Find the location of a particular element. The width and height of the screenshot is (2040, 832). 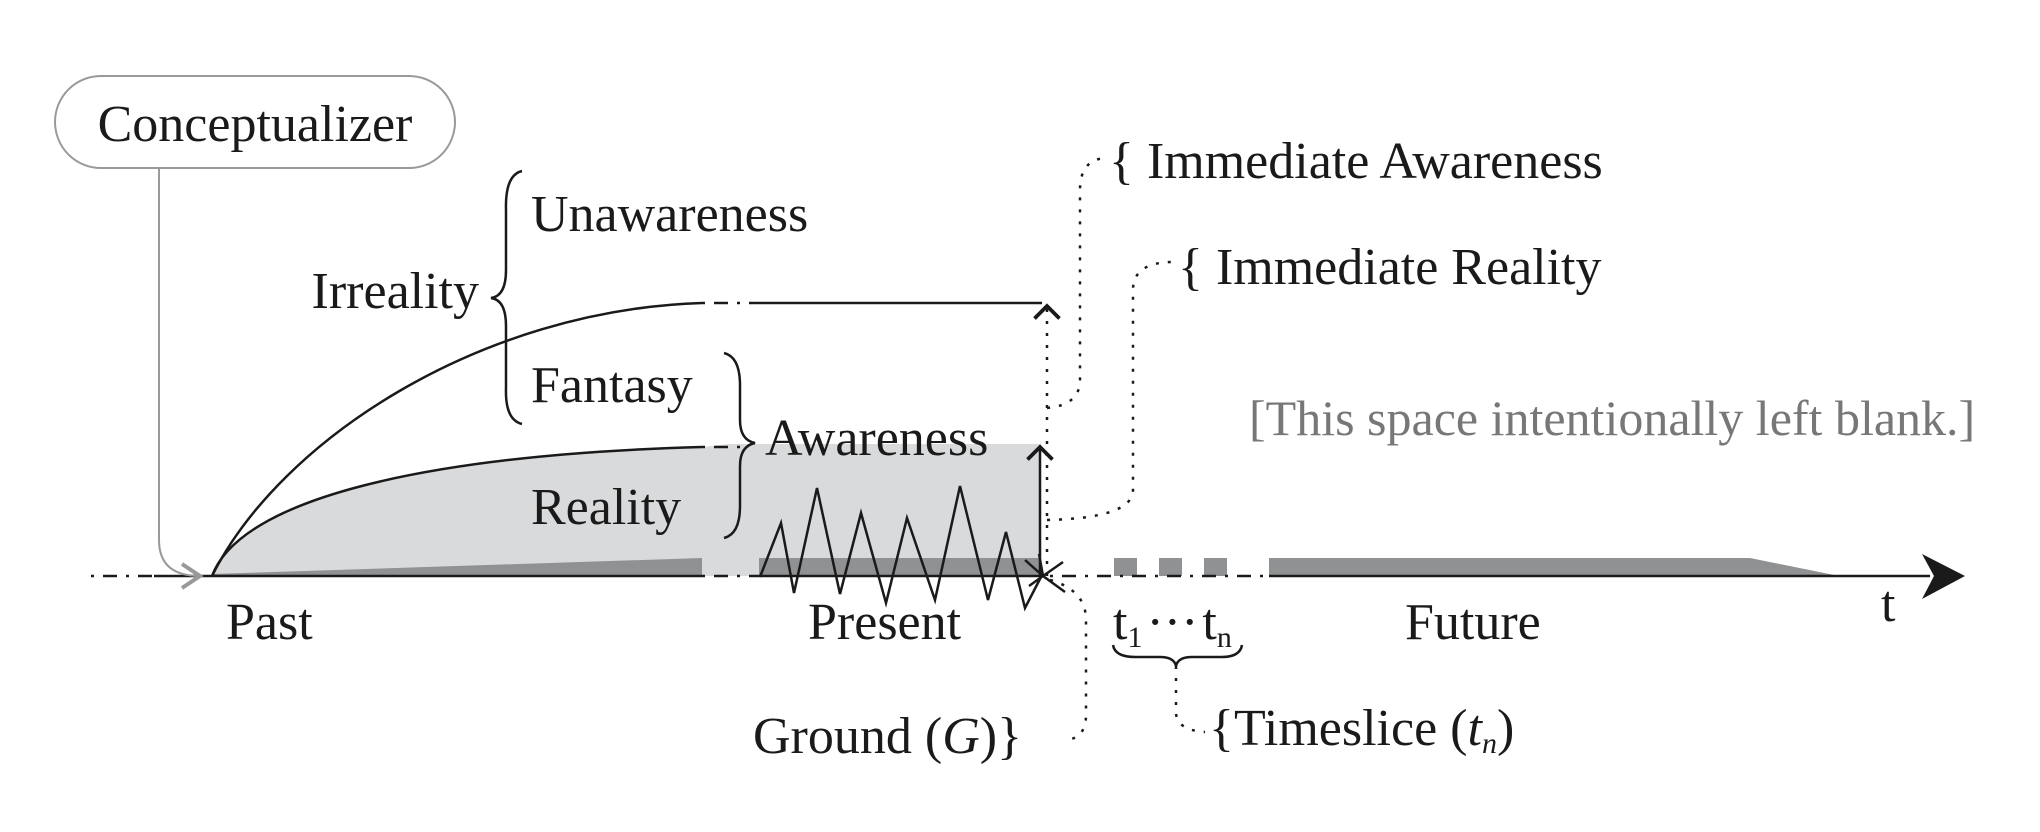

awareness-label: Awareness is located at coordinates (876, 438).